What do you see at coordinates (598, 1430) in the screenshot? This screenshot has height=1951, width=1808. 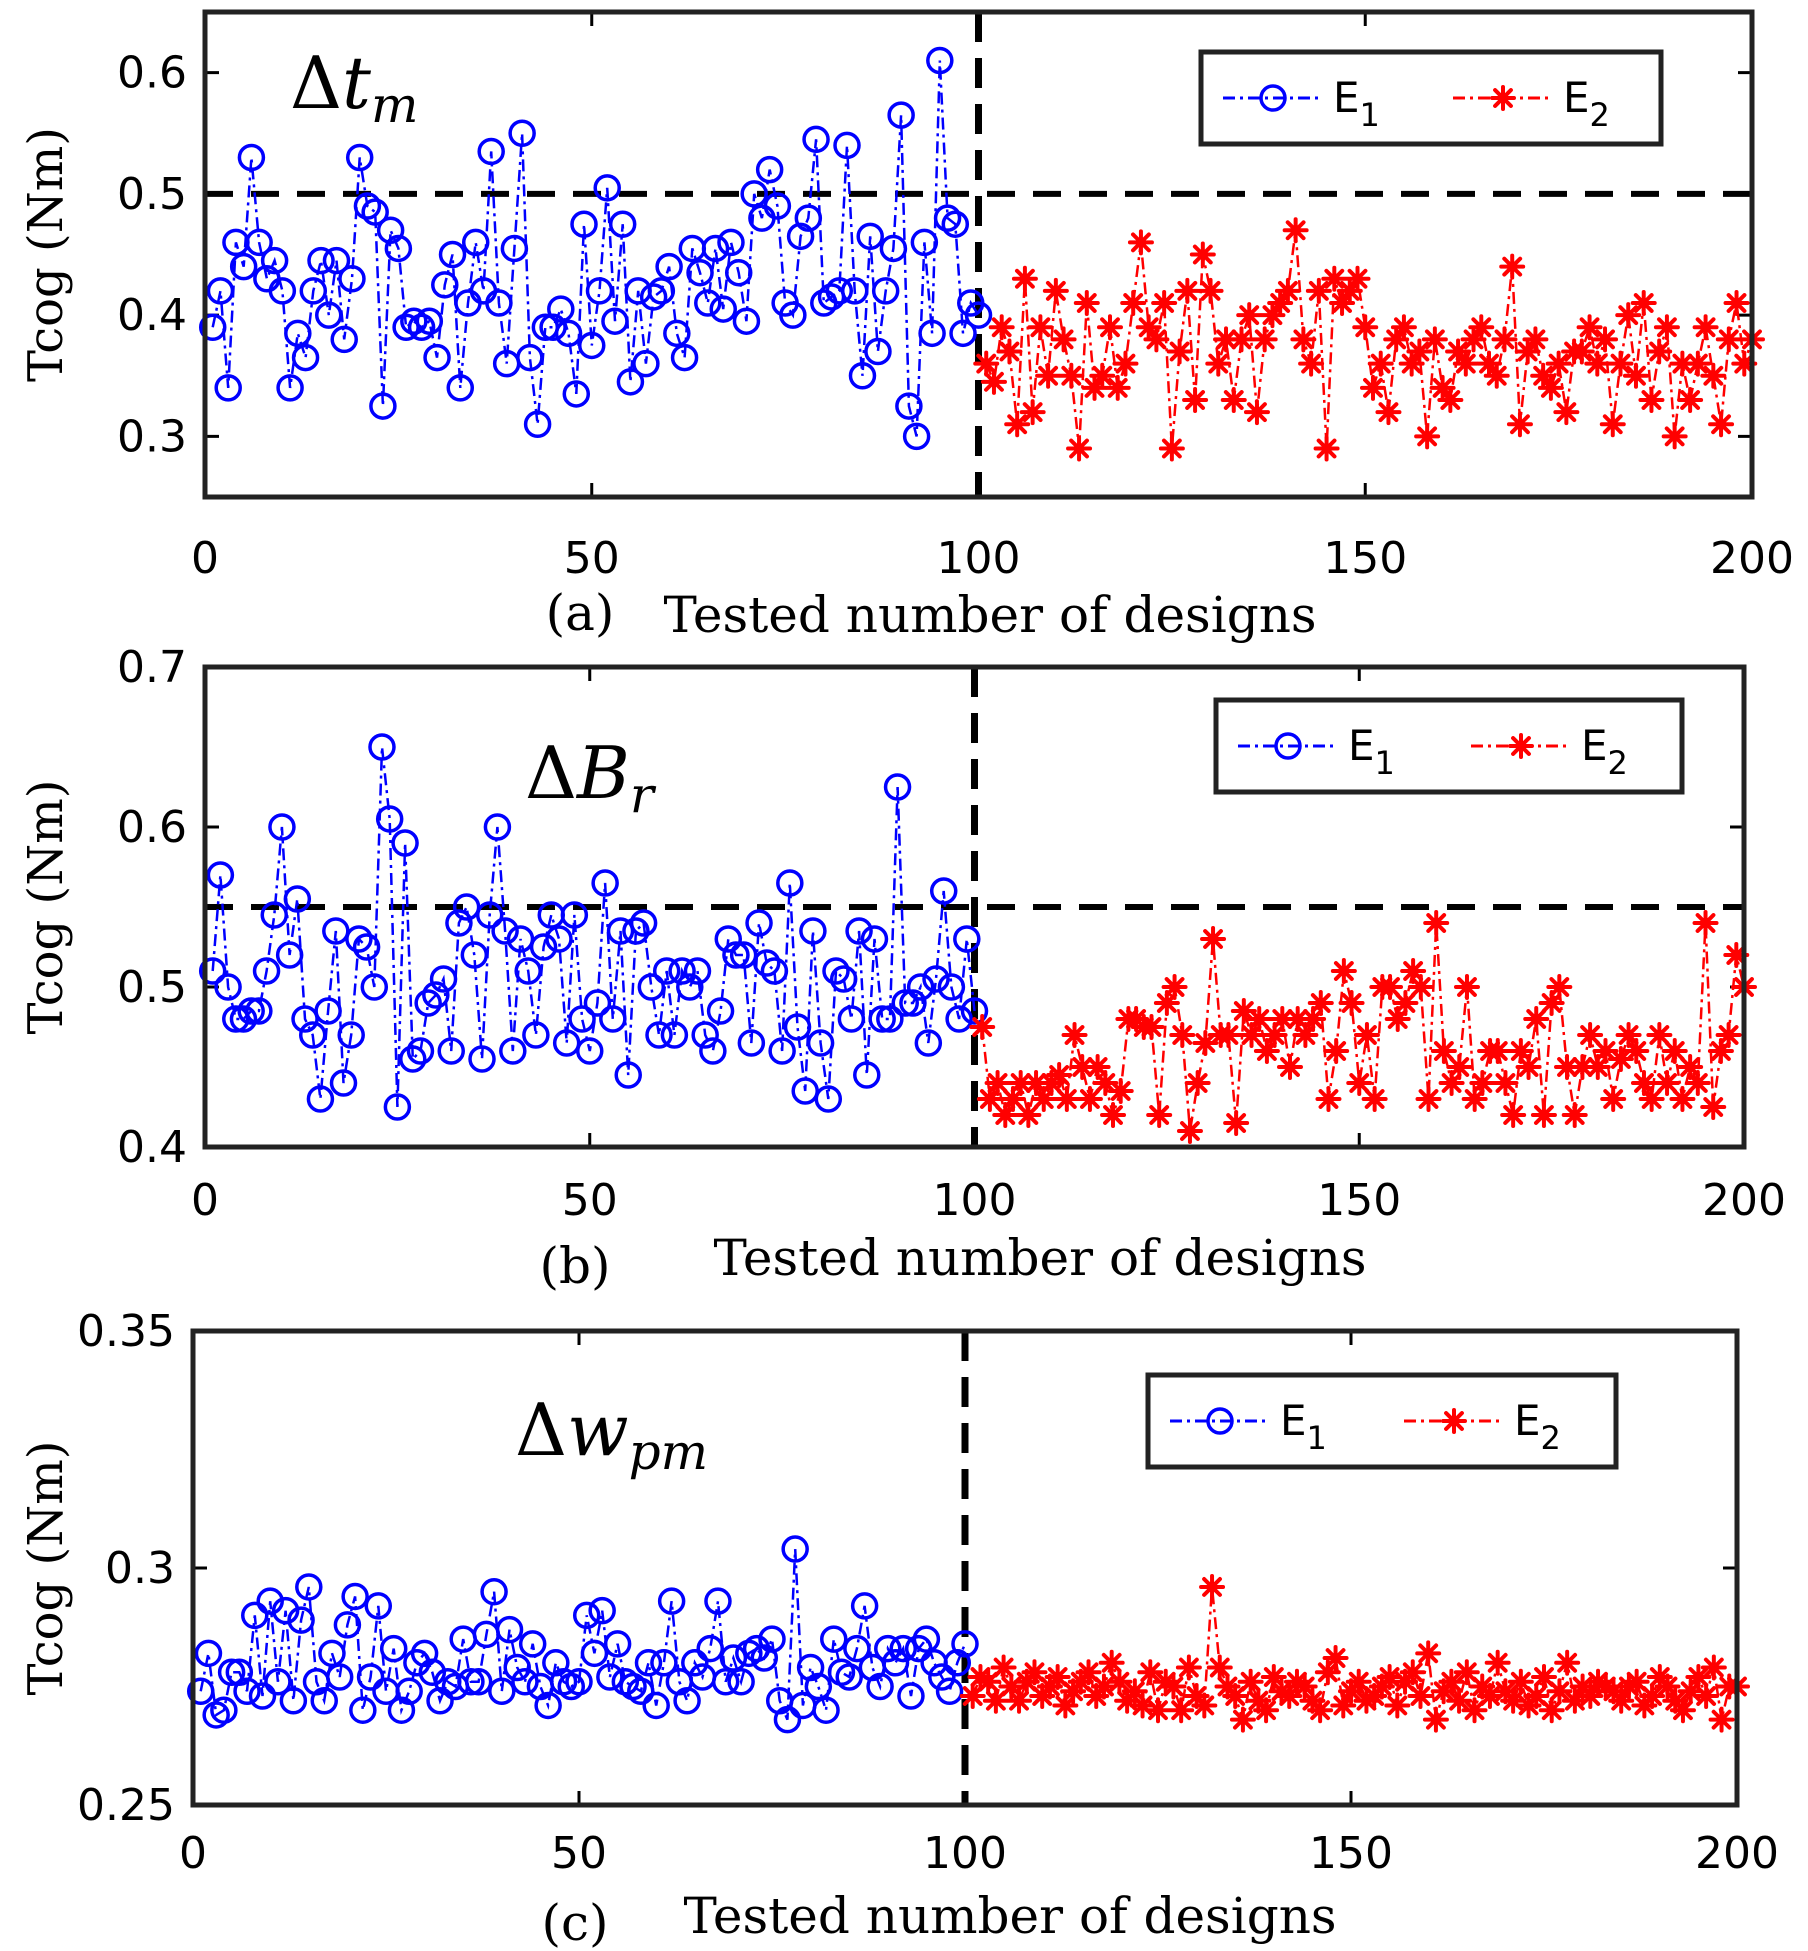 I see `annotation-var: w` at bounding box center [598, 1430].